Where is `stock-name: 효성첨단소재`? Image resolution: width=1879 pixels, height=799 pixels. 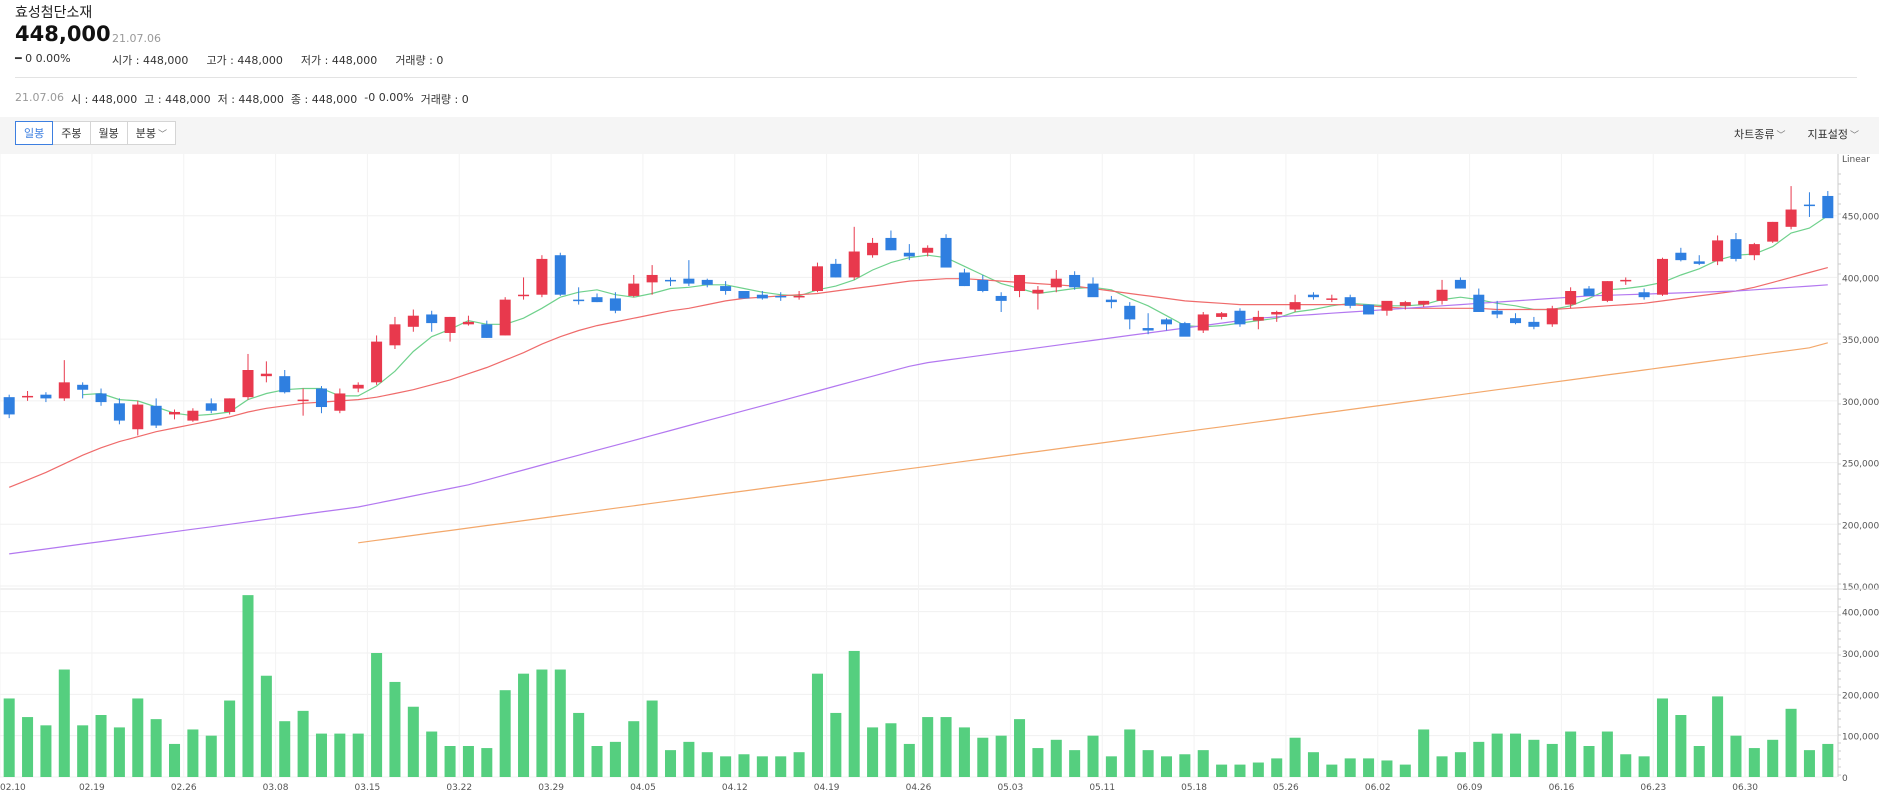 stock-name: 효성첨단소재 is located at coordinates (54, 13).